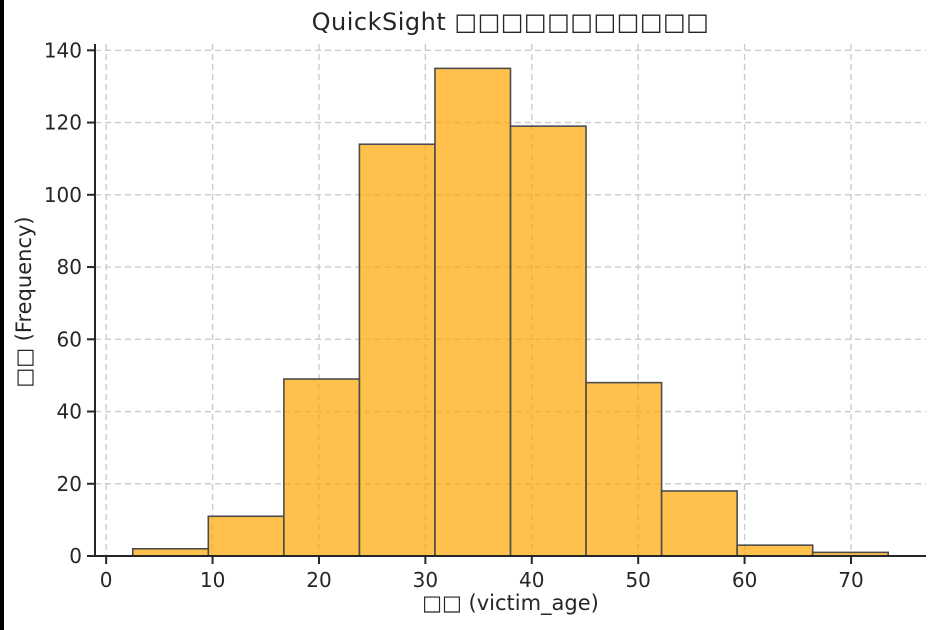 Image resolution: width=936 pixels, height=630 pixels. I want to click on y-tick-label: 140, so click(63, 50).